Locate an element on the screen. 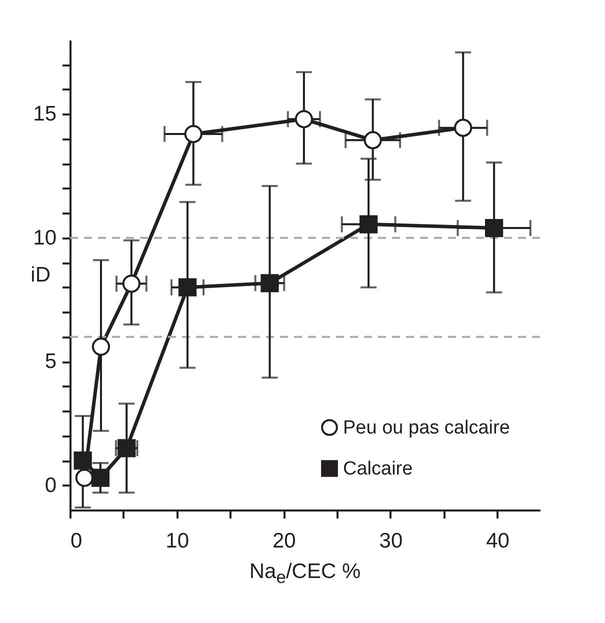 This screenshot has height=623, width=605. x-tick-label: 40 is located at coordinates (498, 541).